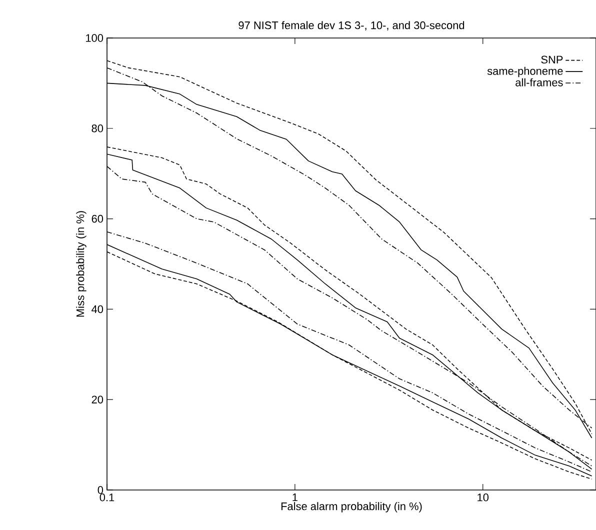  What do you see at coordinates (98, 218) in the screenshot?
I see `y-tick-label: 60` at bounding box center [98, 218].